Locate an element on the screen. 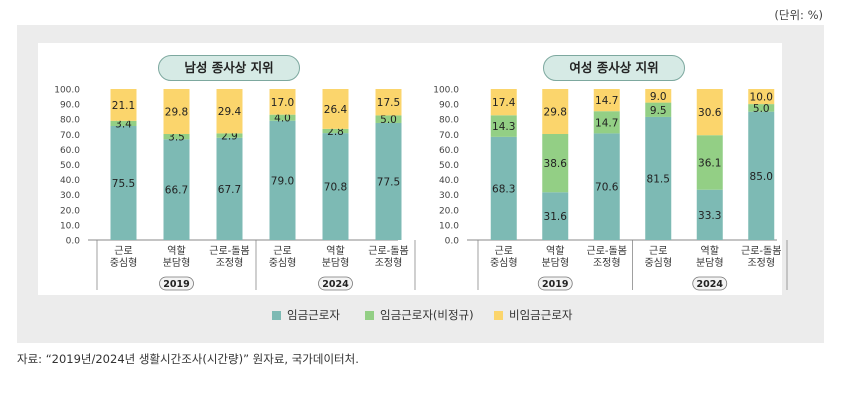 This screenshot has width=851, height=409. female-data-label: 30.6 is located at coordinates (710, 113).